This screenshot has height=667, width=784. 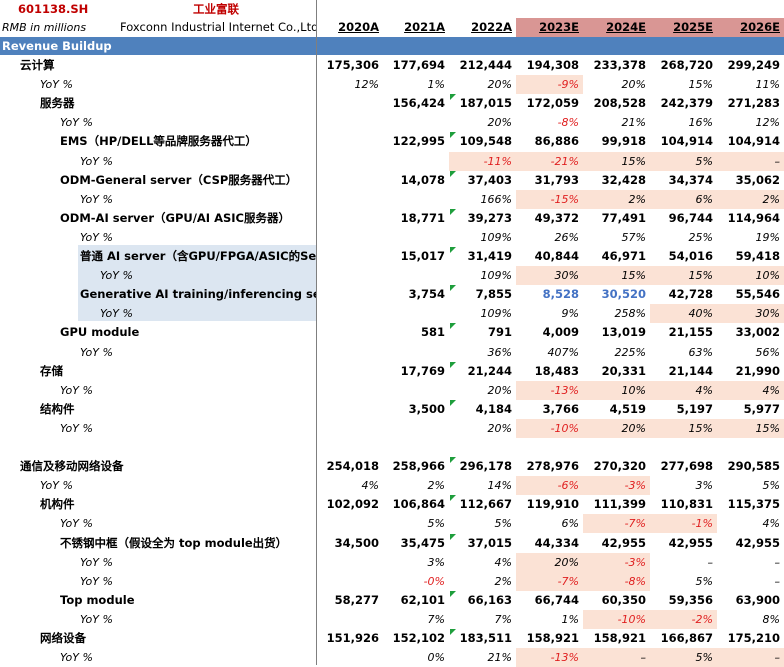 I want to click on value-cell: 233,378, so click(x=619, y=65).